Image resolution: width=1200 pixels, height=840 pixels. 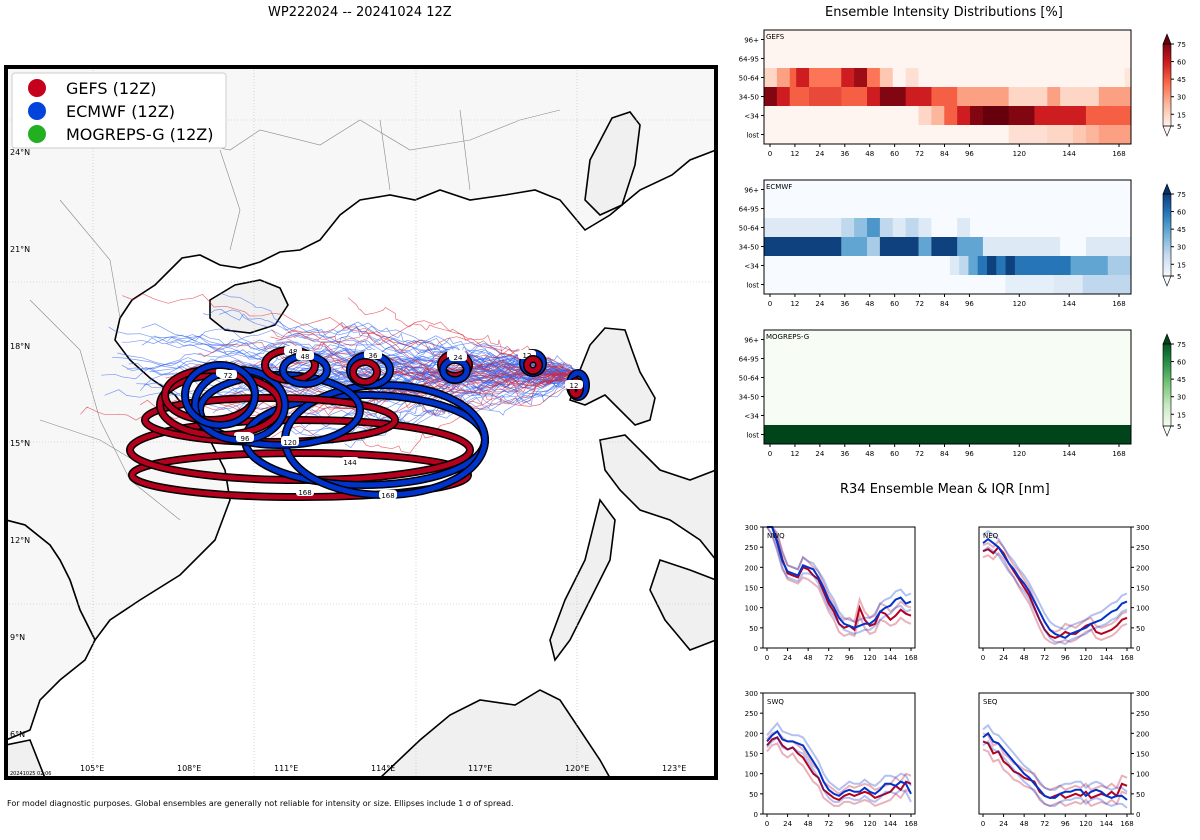 I want to click on r34-x-tick: 24, so click(x=787, y=824).